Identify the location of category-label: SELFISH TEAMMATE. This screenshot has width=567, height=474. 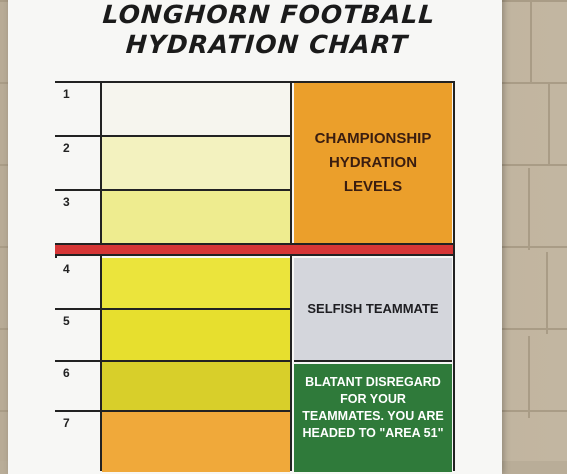
(373, 308).